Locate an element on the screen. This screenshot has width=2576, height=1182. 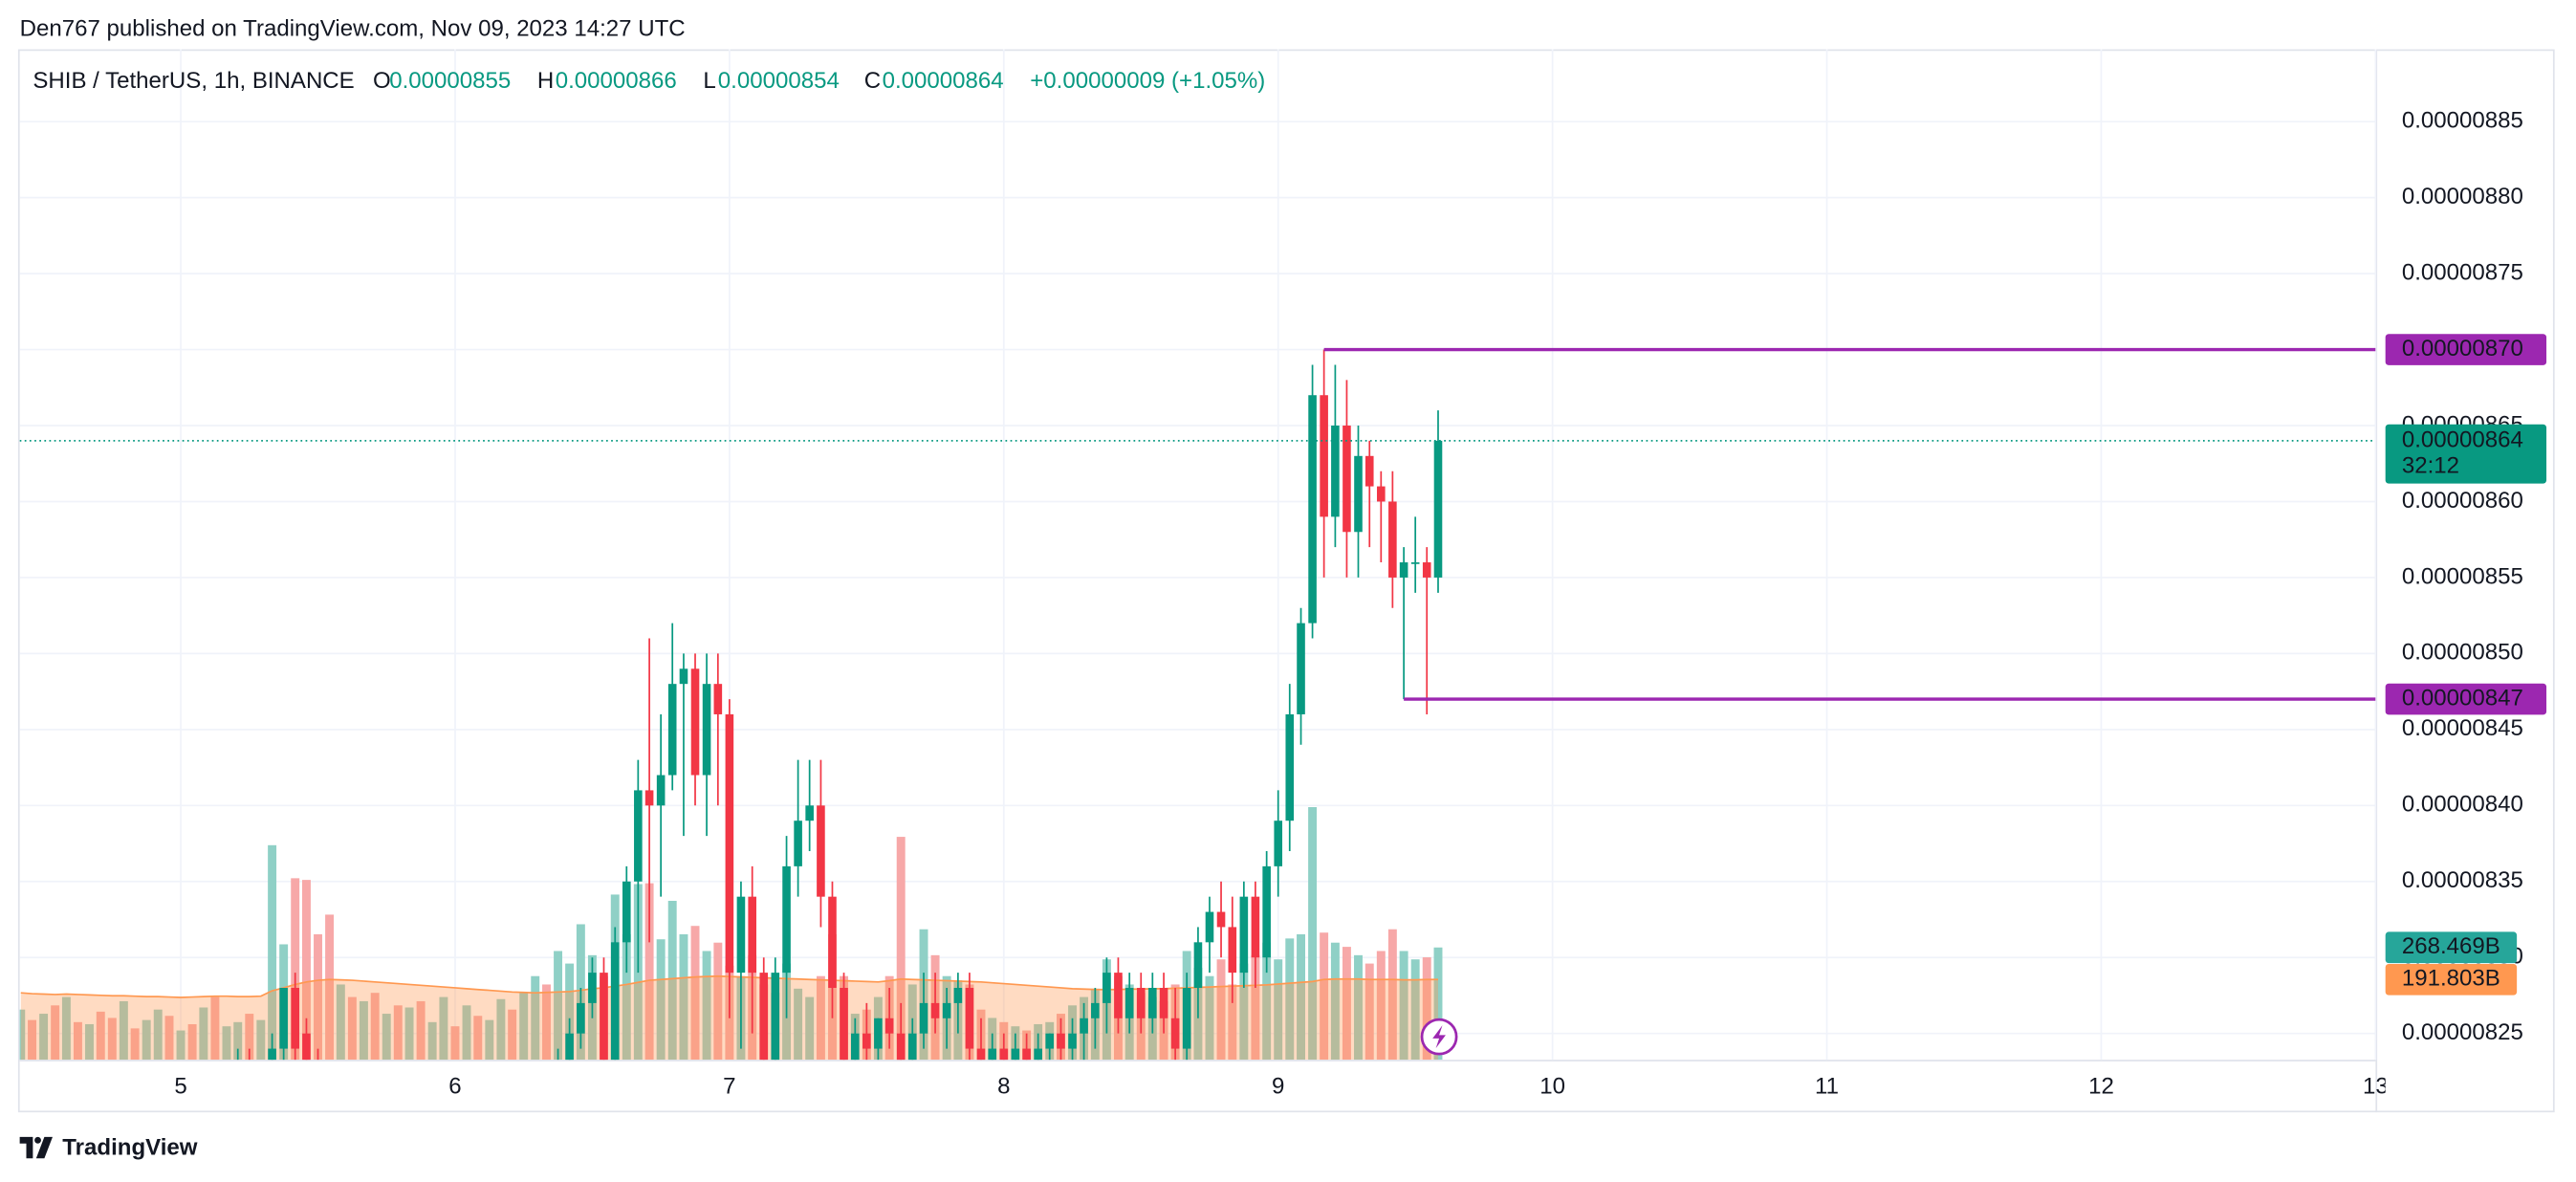
replay-bolt is located at coordinates (1439, 1037).